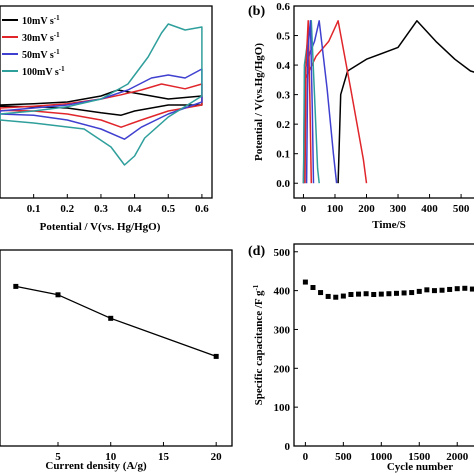  What do you see at coordinates (283, 155) in the screenshot?
I see `panel-b-ytick-label: 0.1` at bounding box center [283, 155].